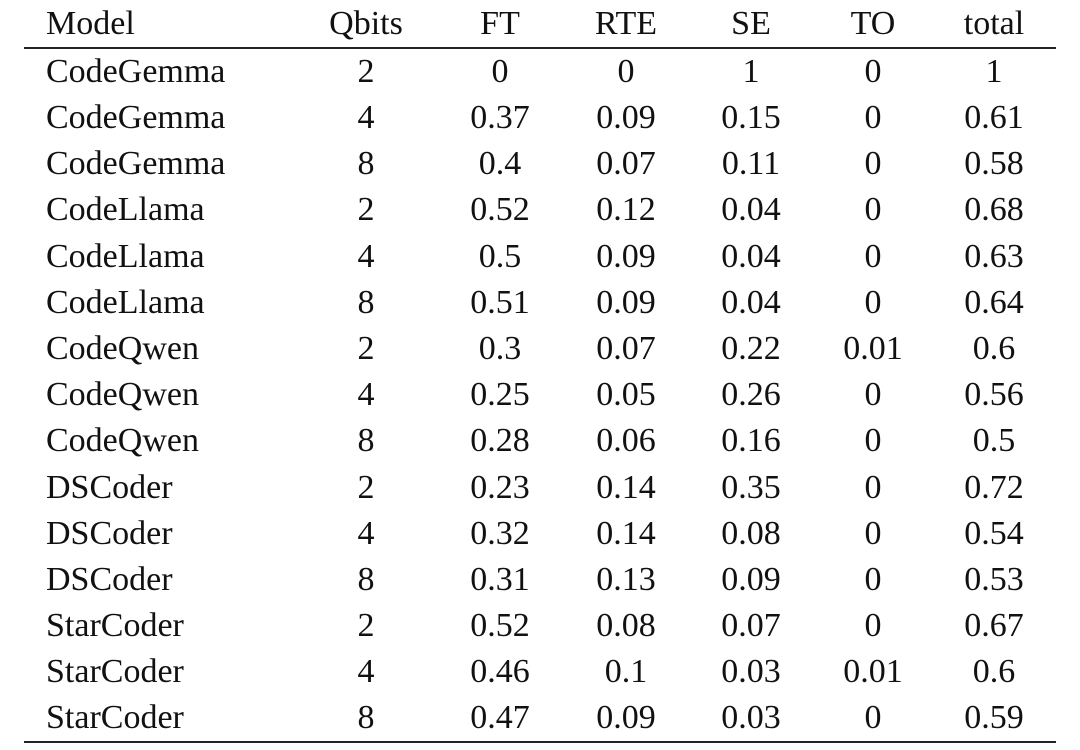  What do you see at coordinates (994, 164) in the screenshot?
I see `cell-total: 0.58` at bounding box center [994, 164].